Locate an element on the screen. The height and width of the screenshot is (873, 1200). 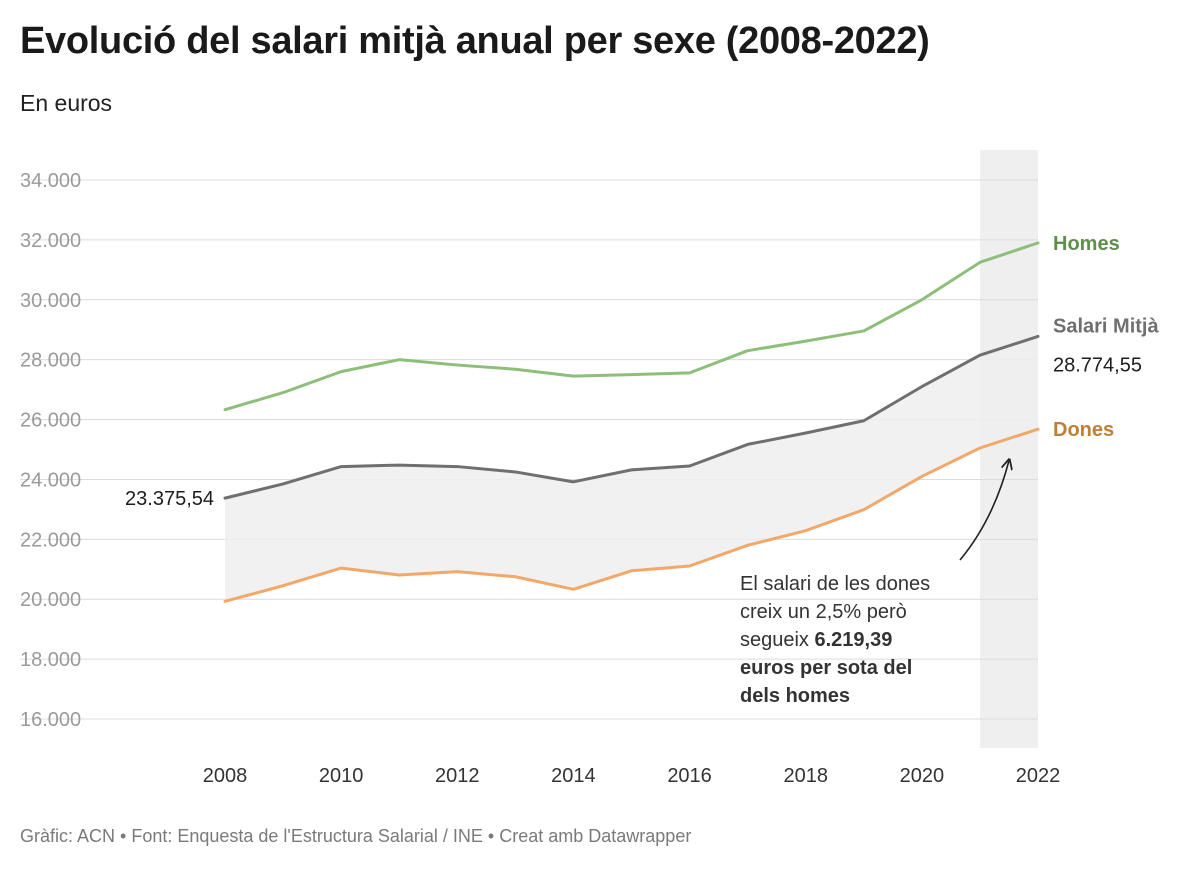
x-tick-label: 2010 is located at coordinates (341, 776).